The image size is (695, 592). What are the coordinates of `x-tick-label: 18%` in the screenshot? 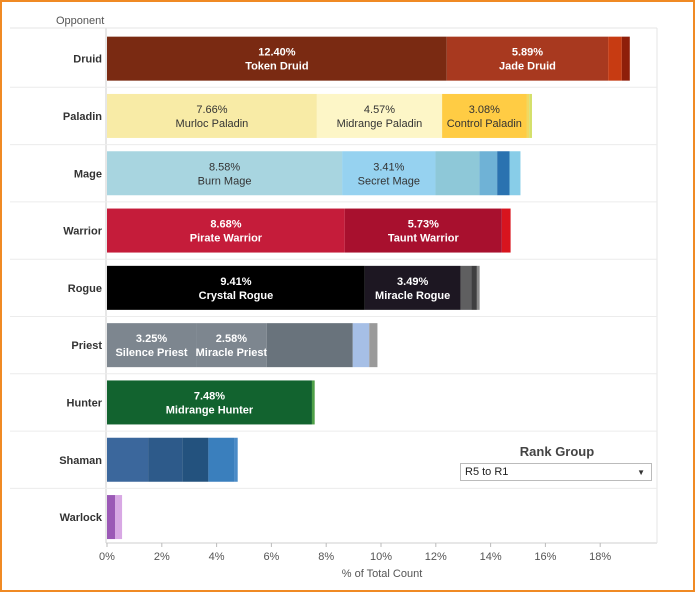 It's located at (600, 557).